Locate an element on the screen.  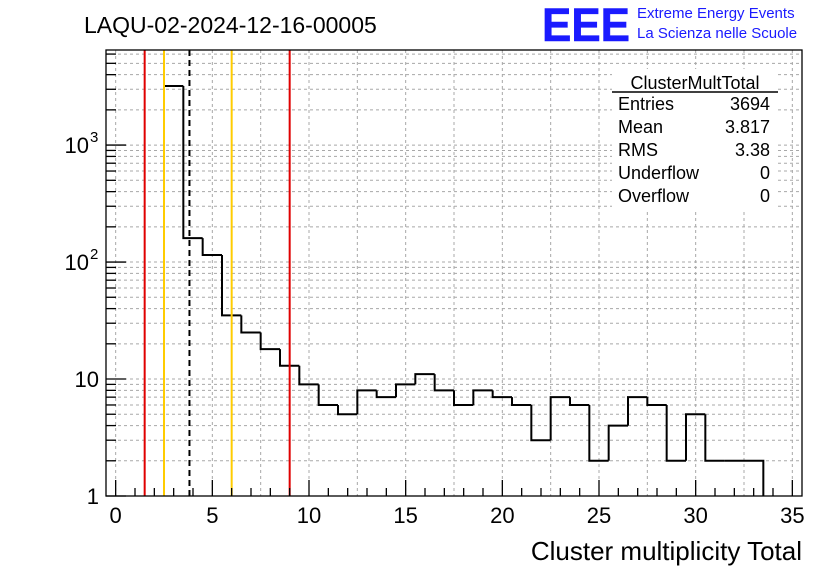
stats-label-entries: Entries is located at coordinates (646, 104).